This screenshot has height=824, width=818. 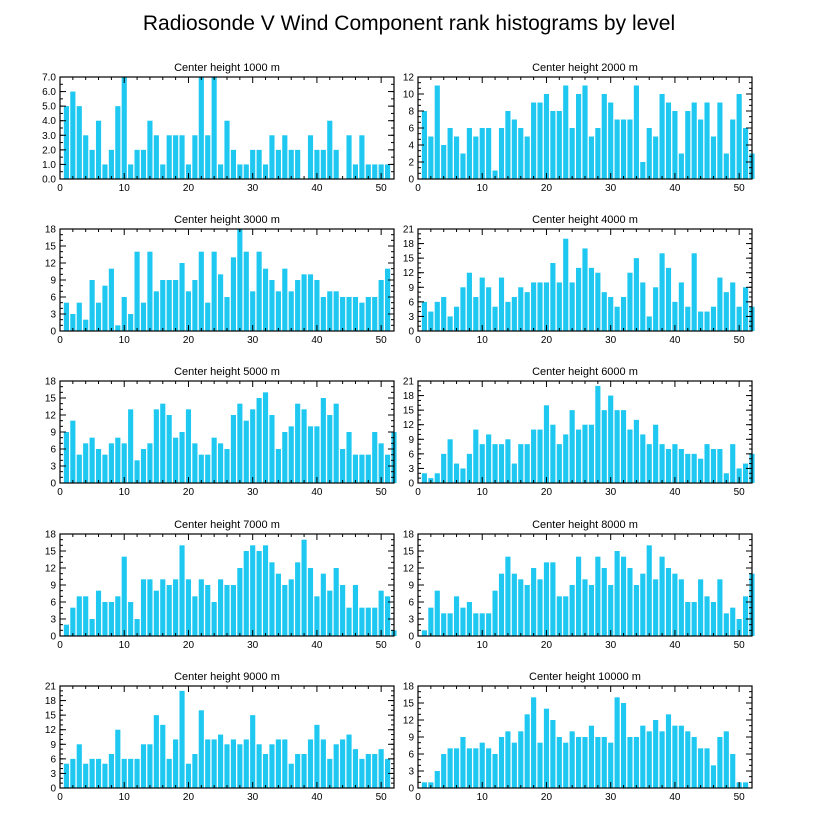 What do you see at coordinates (411, 440) in the screenshot?
I see `y-tick-label: 9` at bounding box center [411, 440].